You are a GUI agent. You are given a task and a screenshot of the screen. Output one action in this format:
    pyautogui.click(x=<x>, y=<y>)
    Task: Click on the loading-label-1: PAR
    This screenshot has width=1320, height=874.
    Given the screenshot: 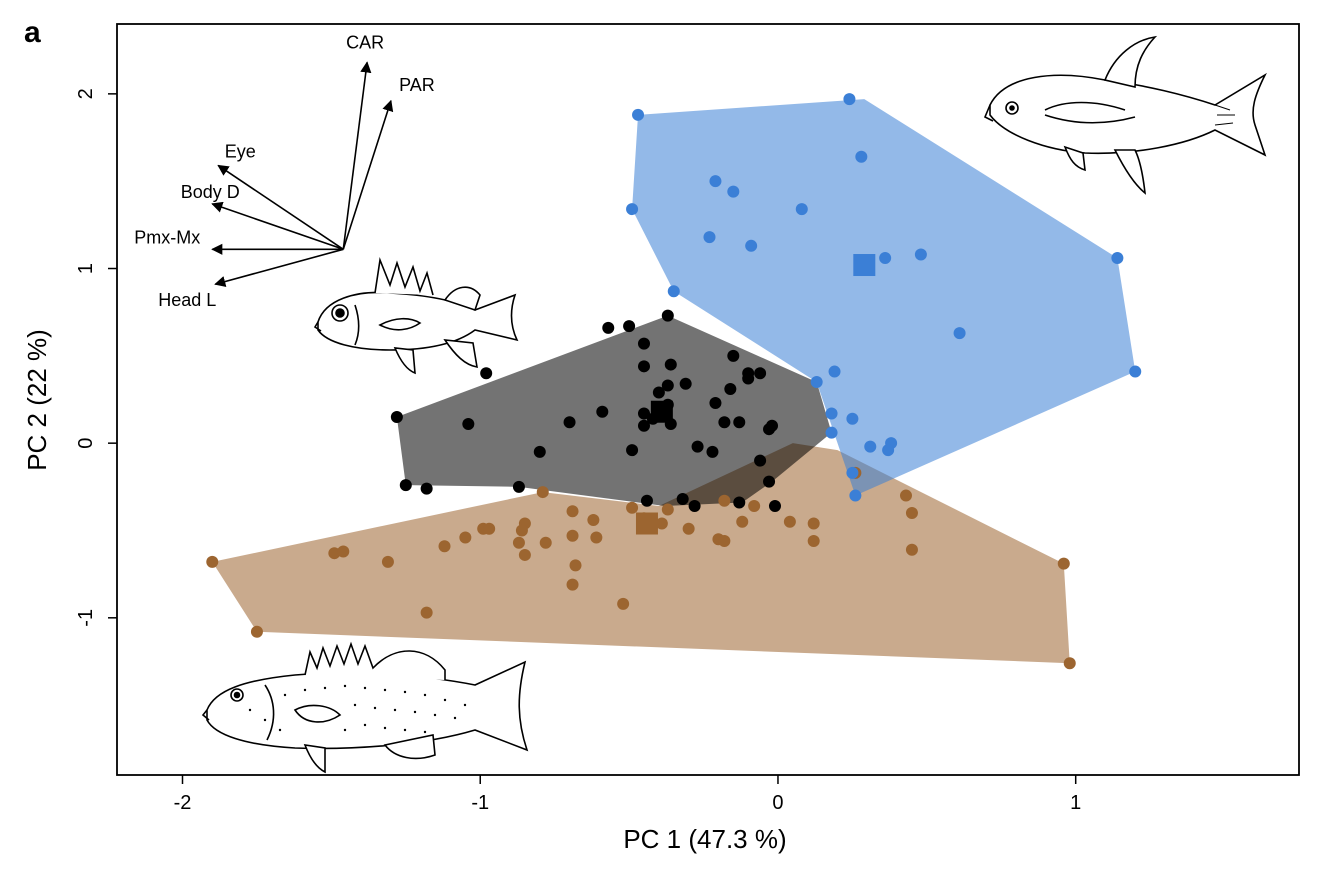 What is the action you would take?
    pyautogui.click(x=417, y=85)
    